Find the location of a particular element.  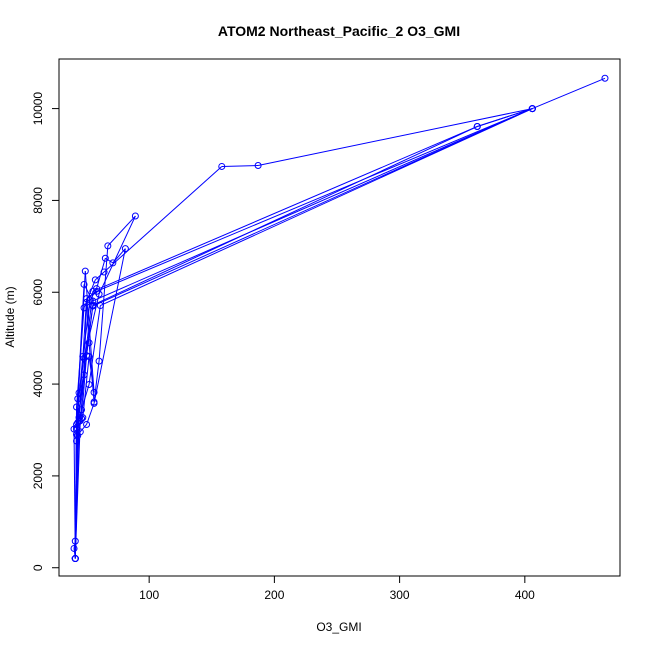

x-tick-label: 200 is located at coordinates (274, 595).